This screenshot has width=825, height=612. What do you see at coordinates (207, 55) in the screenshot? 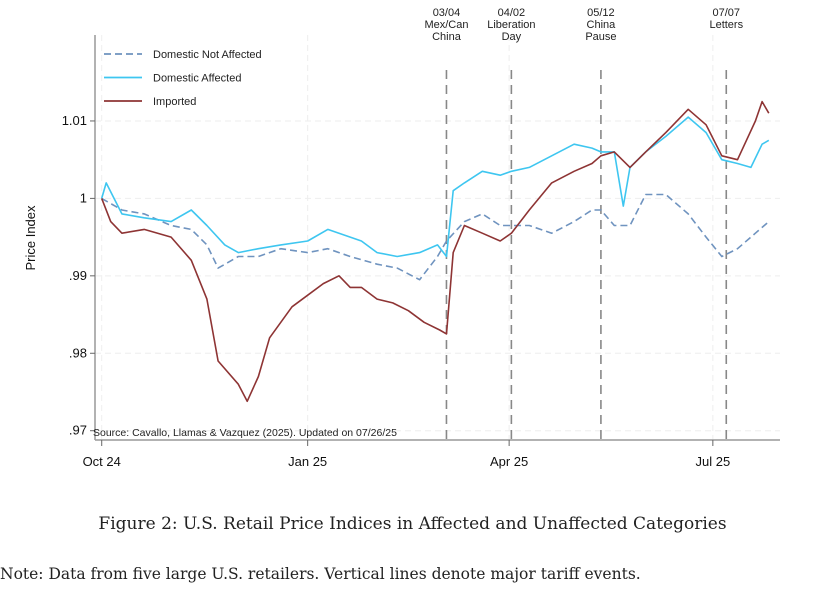
I see `legend-label: Domestic Not Affected` at bounding box center [207, 55].